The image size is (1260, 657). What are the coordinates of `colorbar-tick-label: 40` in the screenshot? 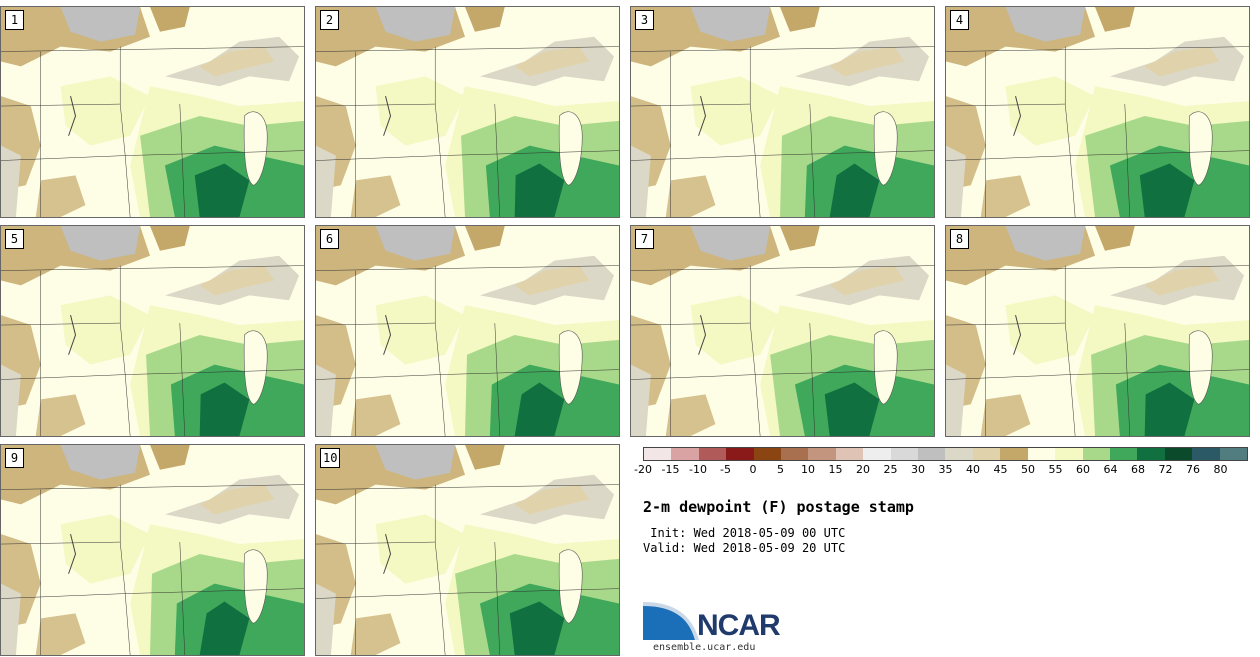 It's located at (973, 469).